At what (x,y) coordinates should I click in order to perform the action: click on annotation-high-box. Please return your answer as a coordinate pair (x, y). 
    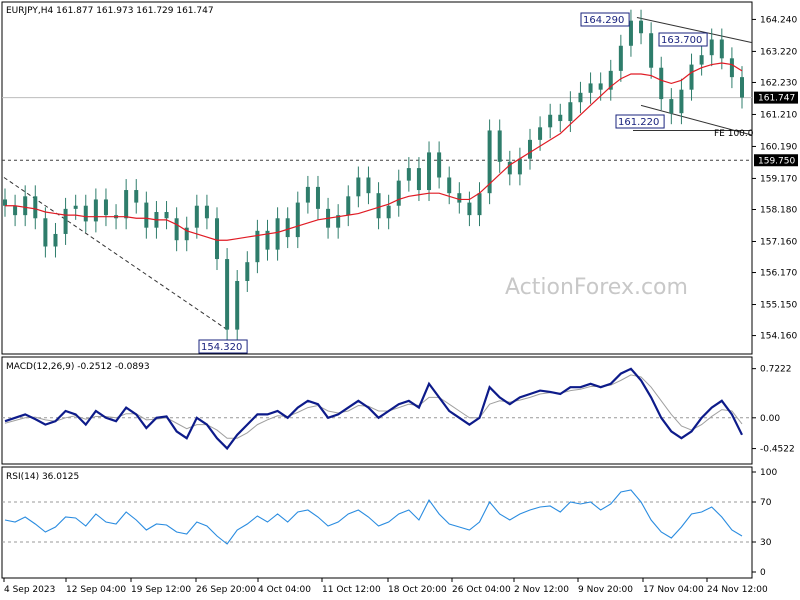
    Looking at the image, I should click on (605, 19).